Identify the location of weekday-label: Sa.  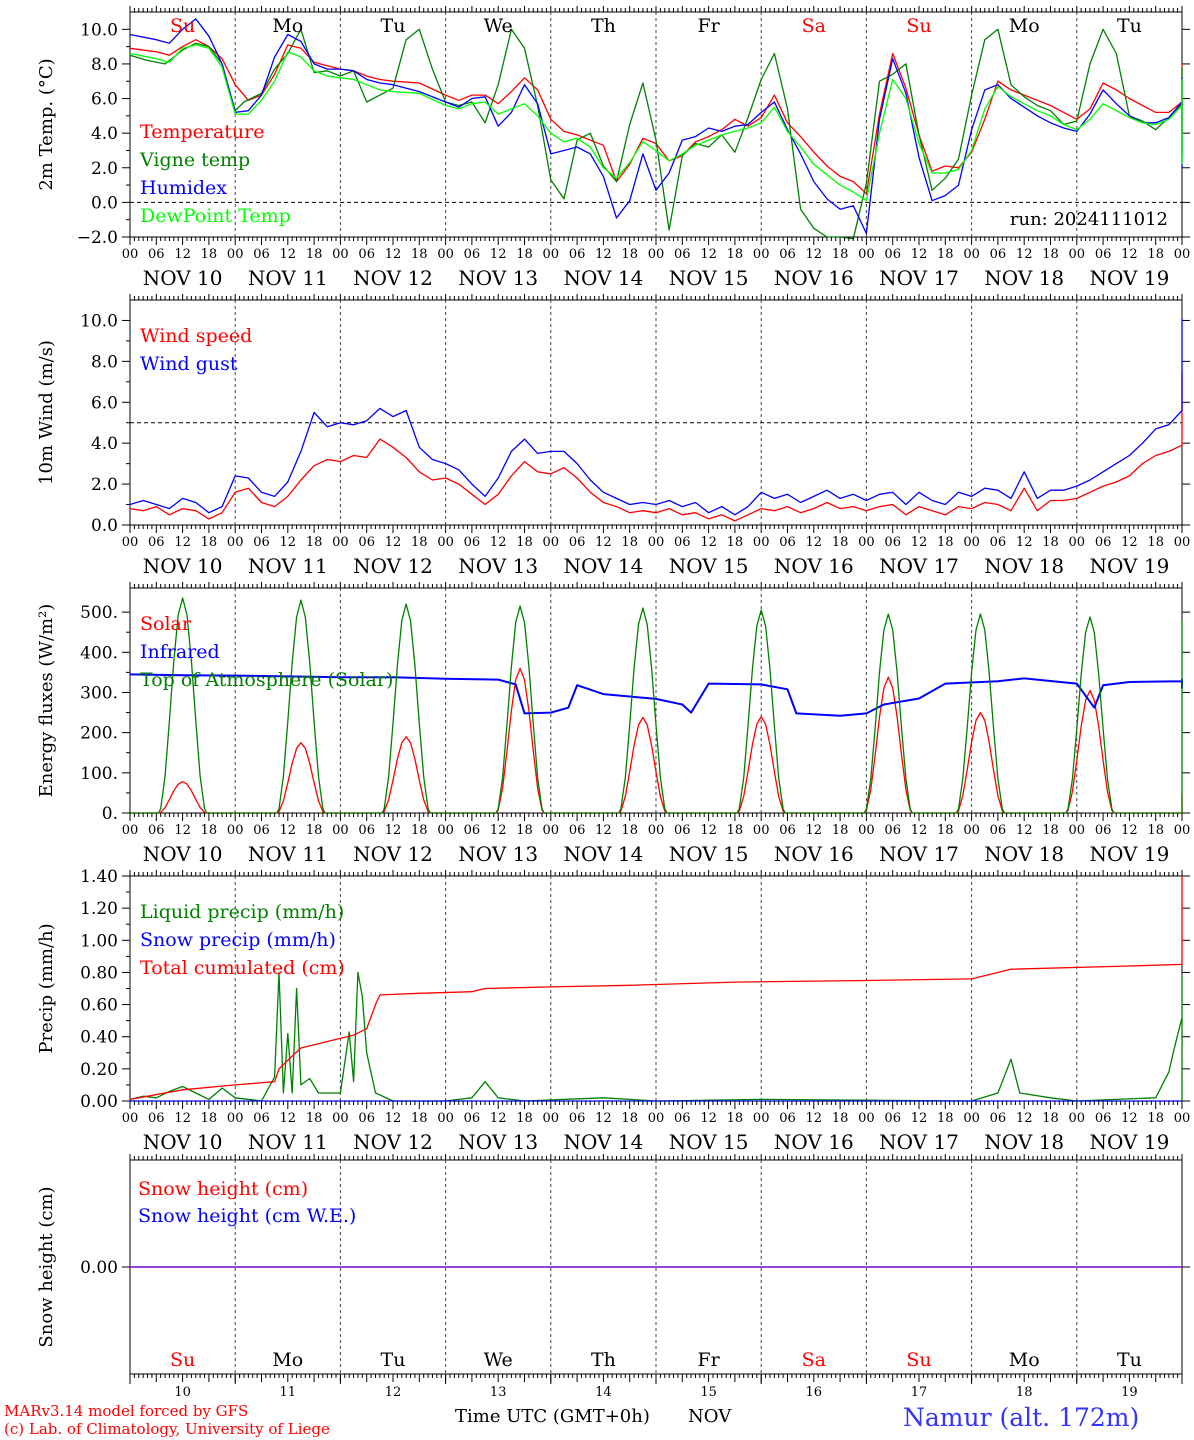
(814, 1360).